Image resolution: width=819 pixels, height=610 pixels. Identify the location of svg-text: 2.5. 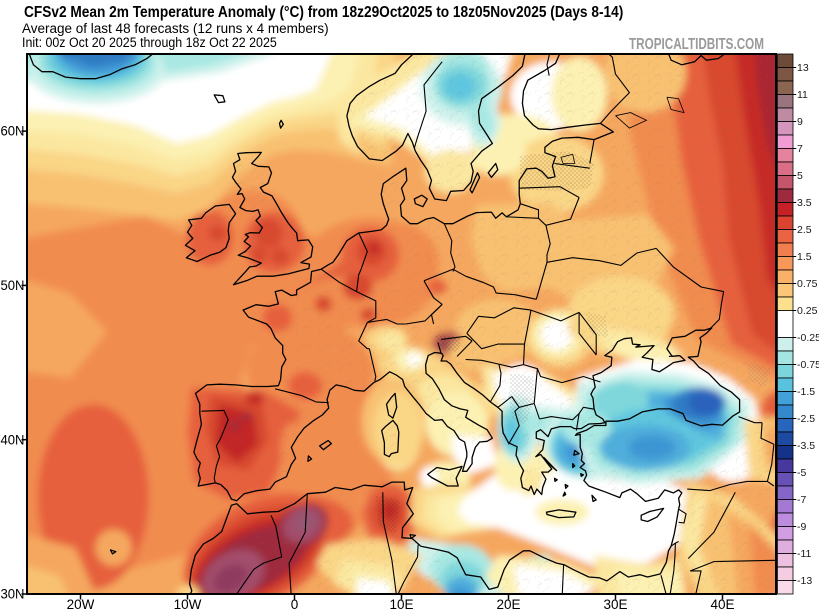
(804, 230).